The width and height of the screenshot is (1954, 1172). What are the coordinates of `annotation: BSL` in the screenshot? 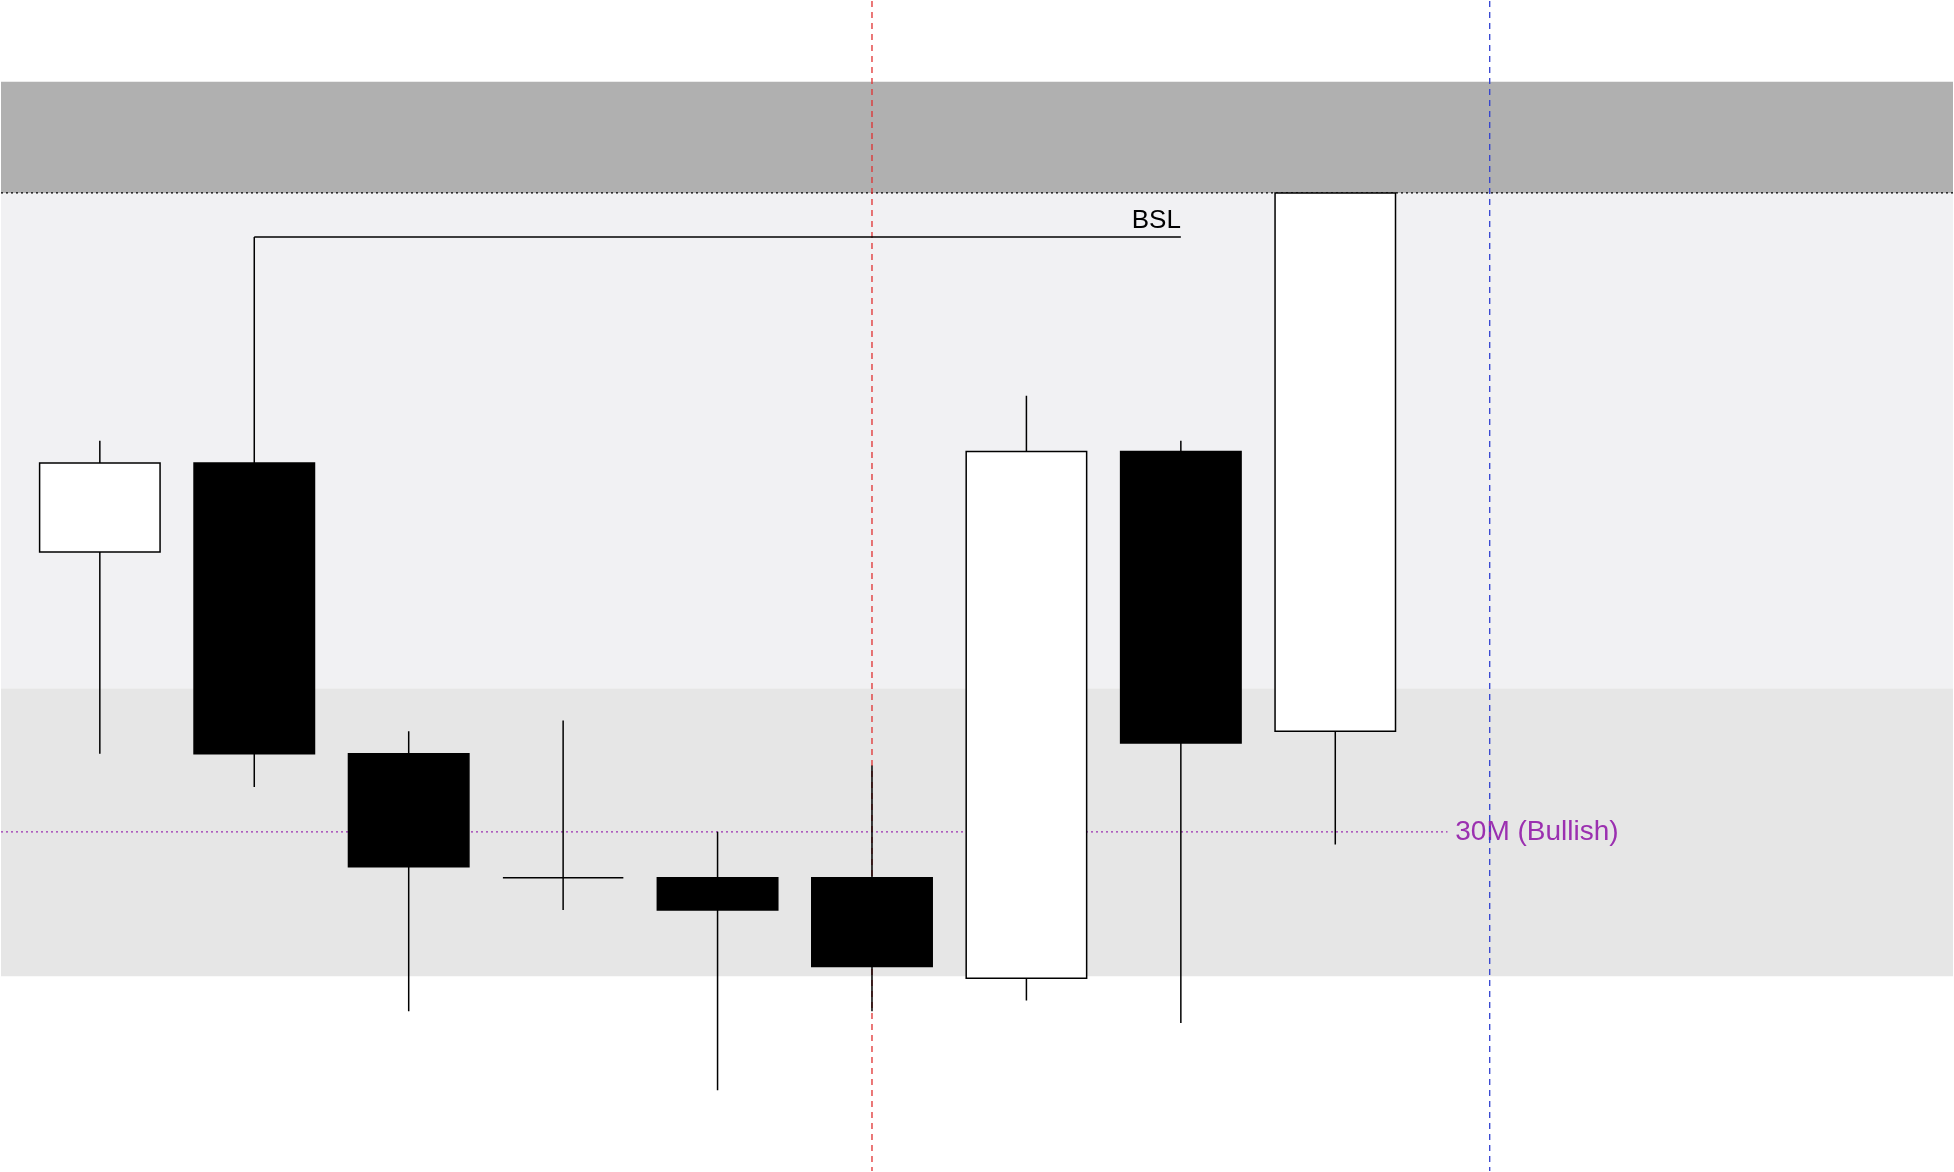 It's located at (1156, 218).